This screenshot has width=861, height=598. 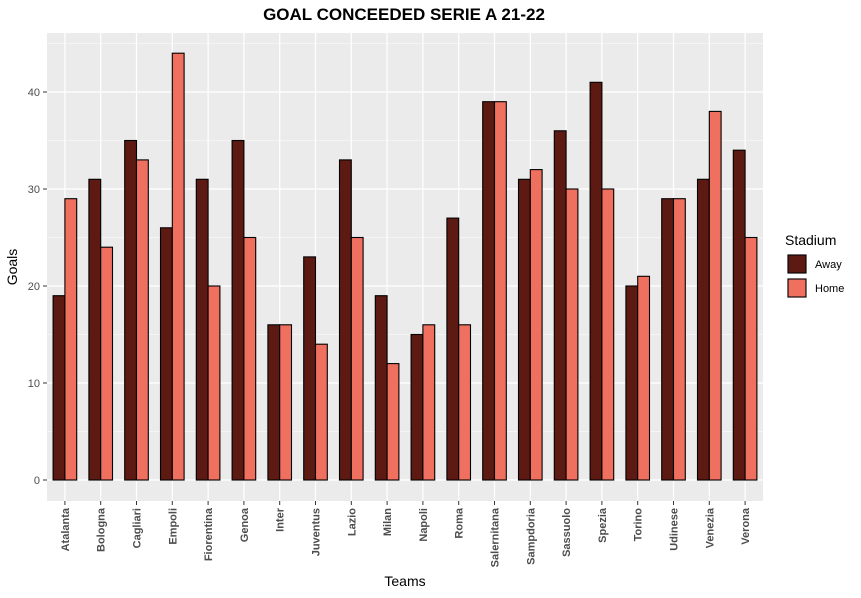 What do you see at coordinates (321, 412) in the screenshot?
I see `bar-home-juventus` at bounding box center [321, 412].